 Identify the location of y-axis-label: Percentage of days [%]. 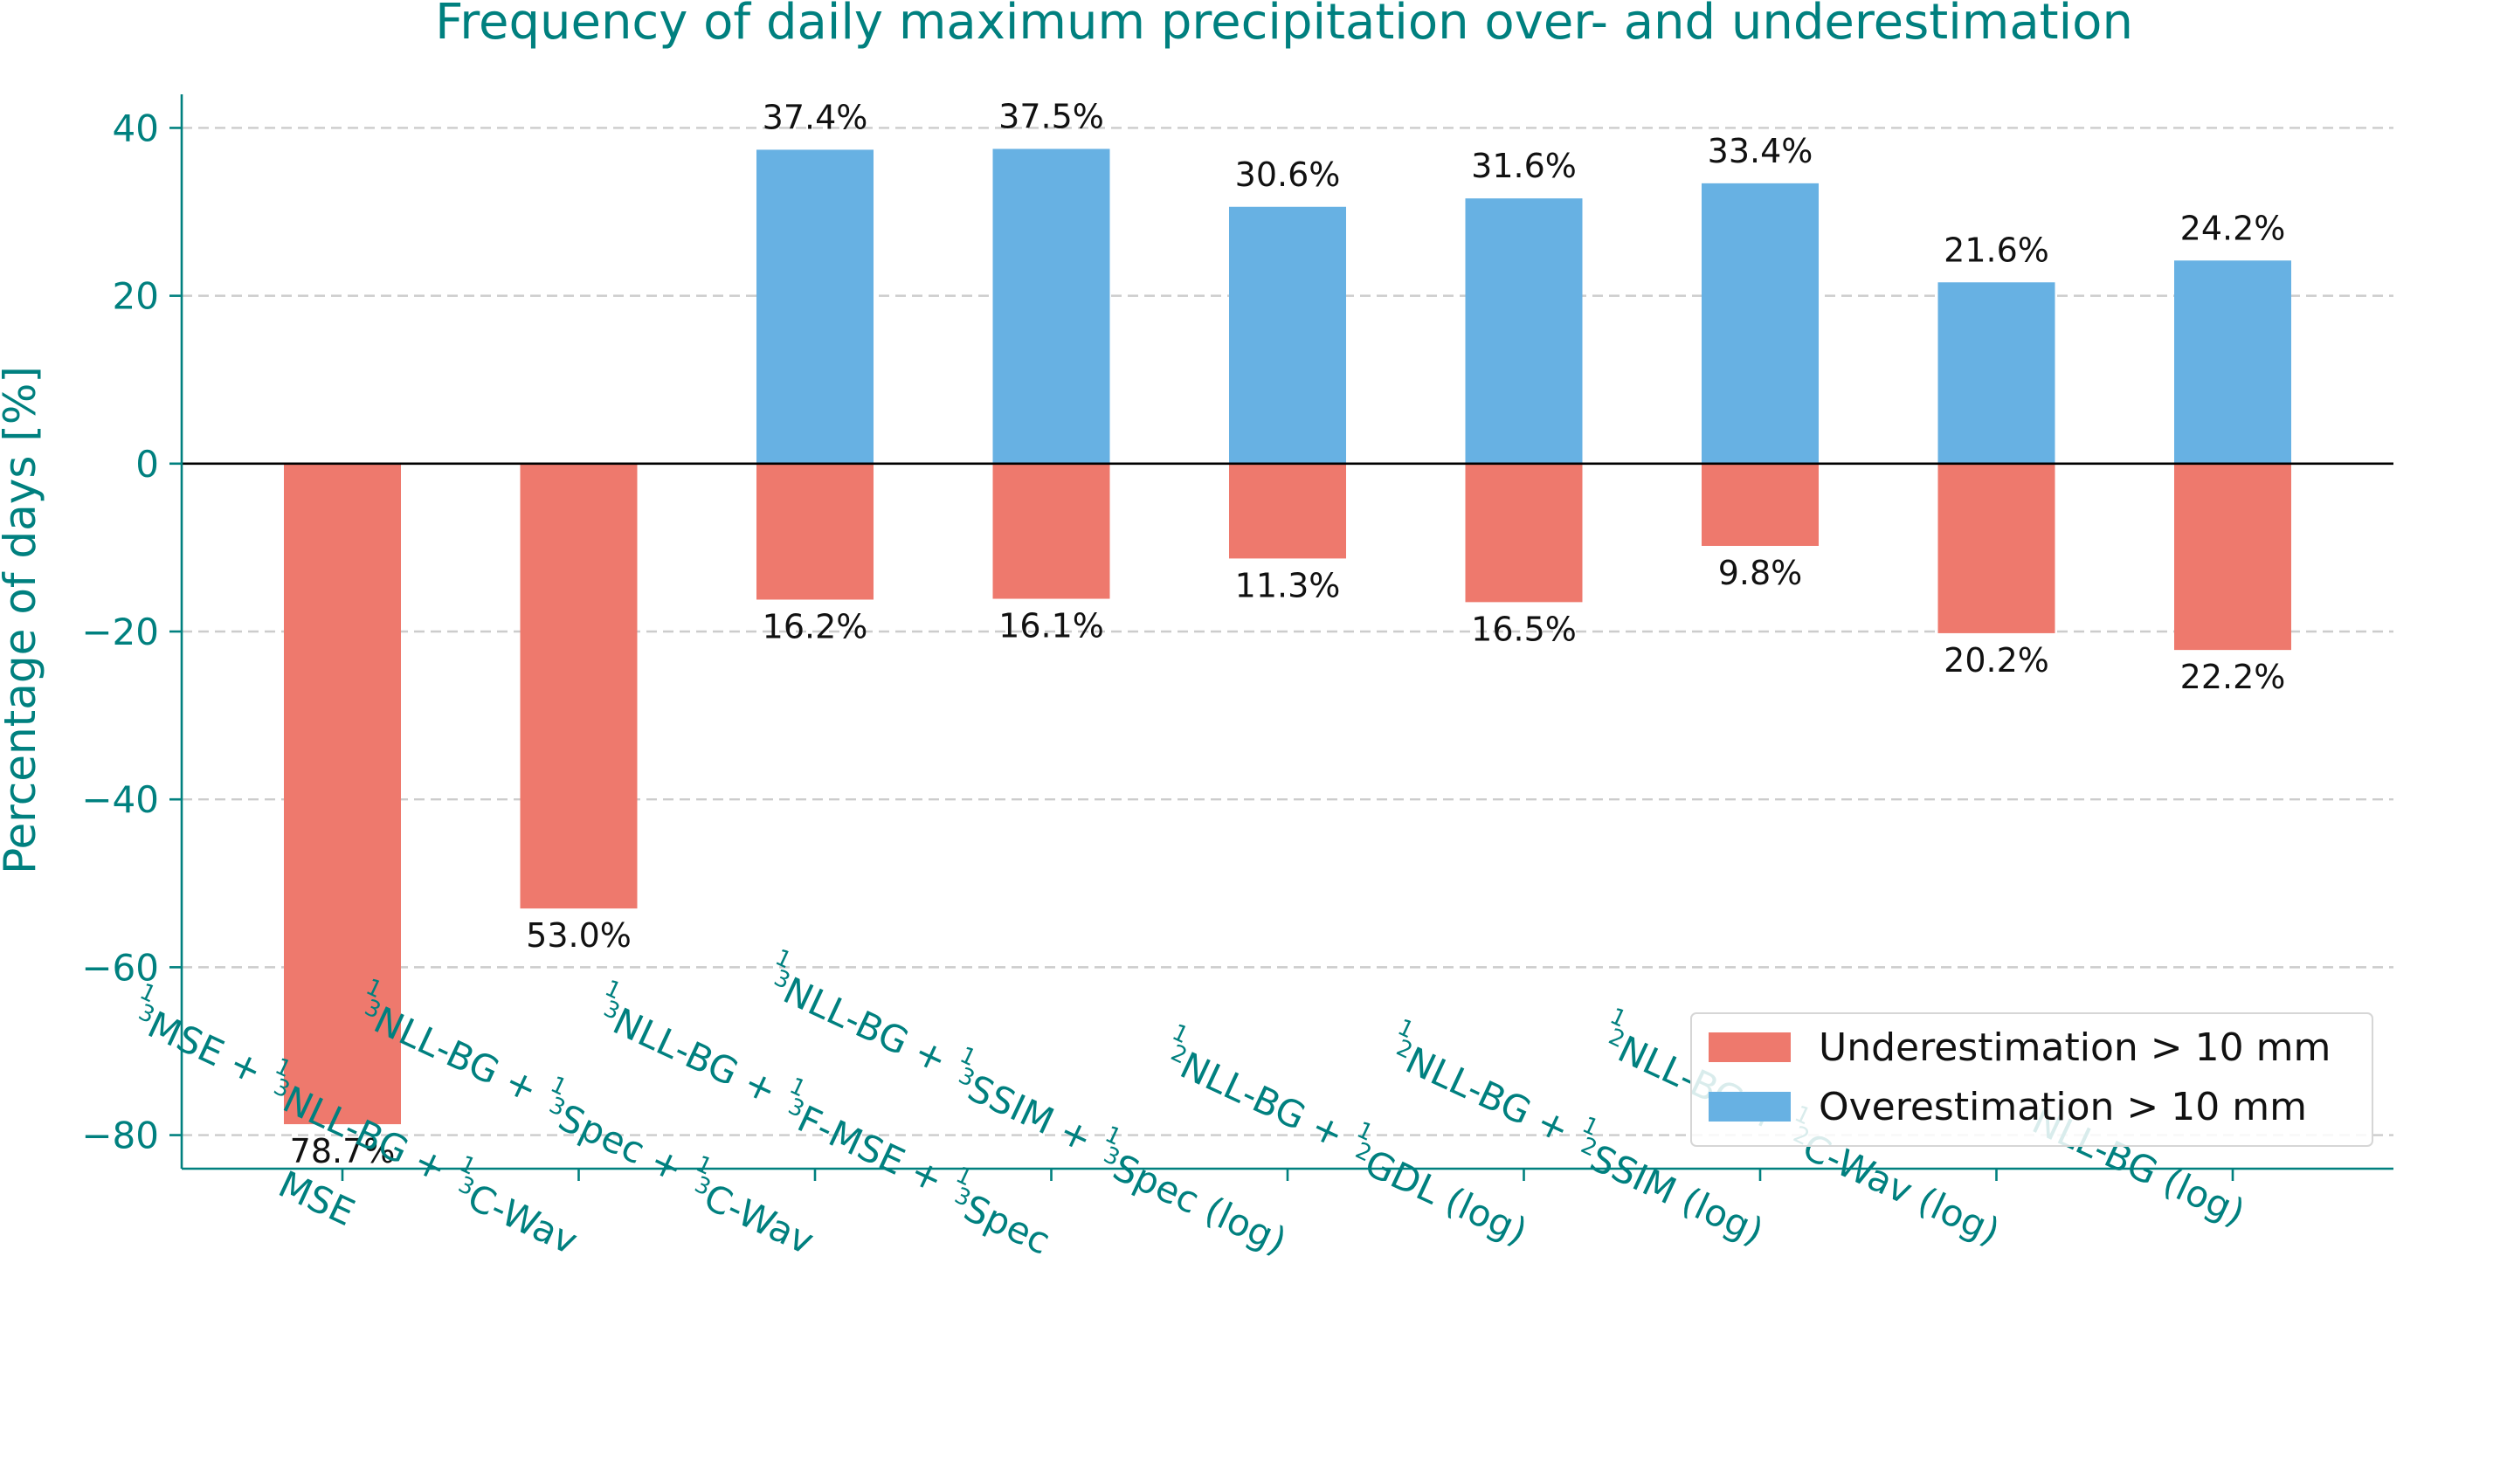
(22, 620).